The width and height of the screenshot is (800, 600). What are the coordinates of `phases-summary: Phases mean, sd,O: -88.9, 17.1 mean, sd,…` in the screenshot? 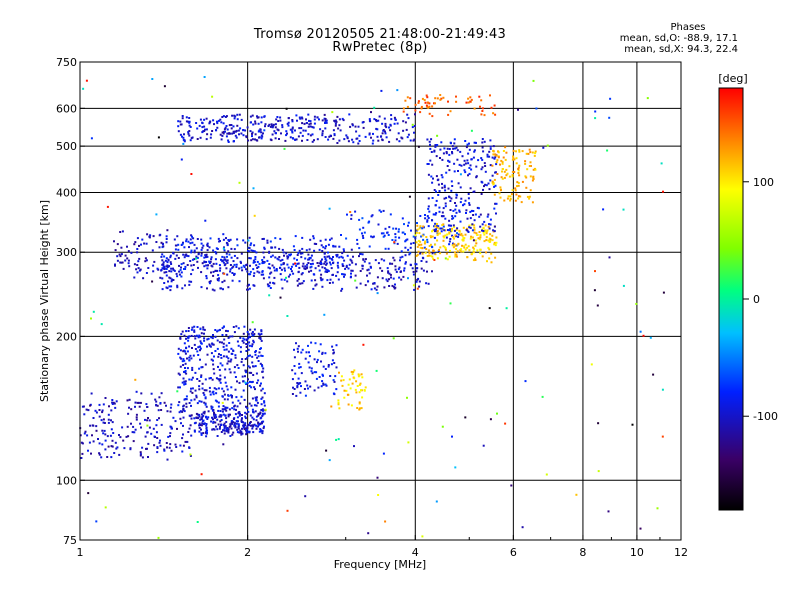 It's located at (658, 38).